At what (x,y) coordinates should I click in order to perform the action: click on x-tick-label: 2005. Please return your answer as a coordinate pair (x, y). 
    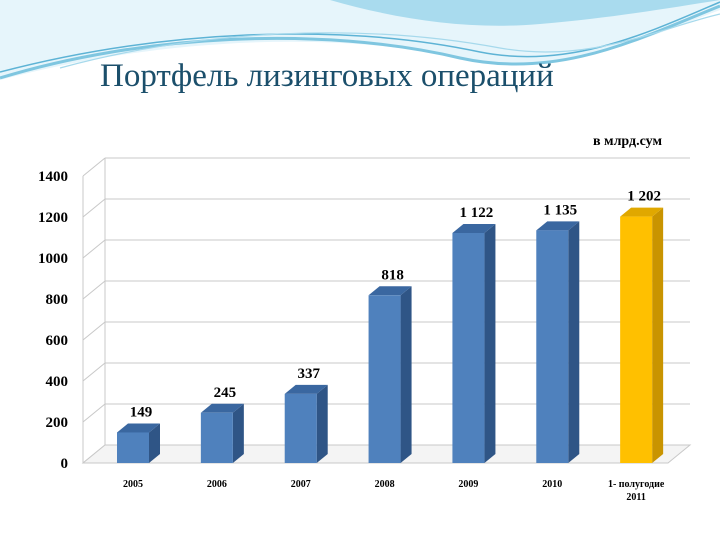
    Looking at the image, I should click on (133, 484).